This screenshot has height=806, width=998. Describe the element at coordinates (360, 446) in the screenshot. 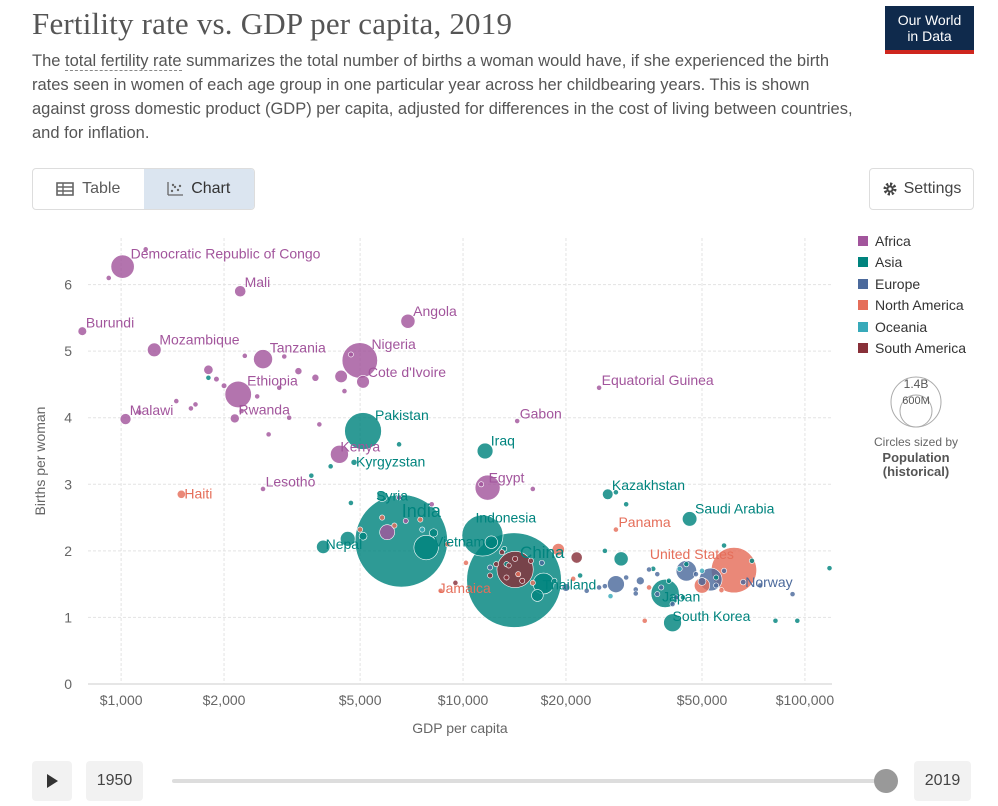

I see `point-label: Kenya` at that location.